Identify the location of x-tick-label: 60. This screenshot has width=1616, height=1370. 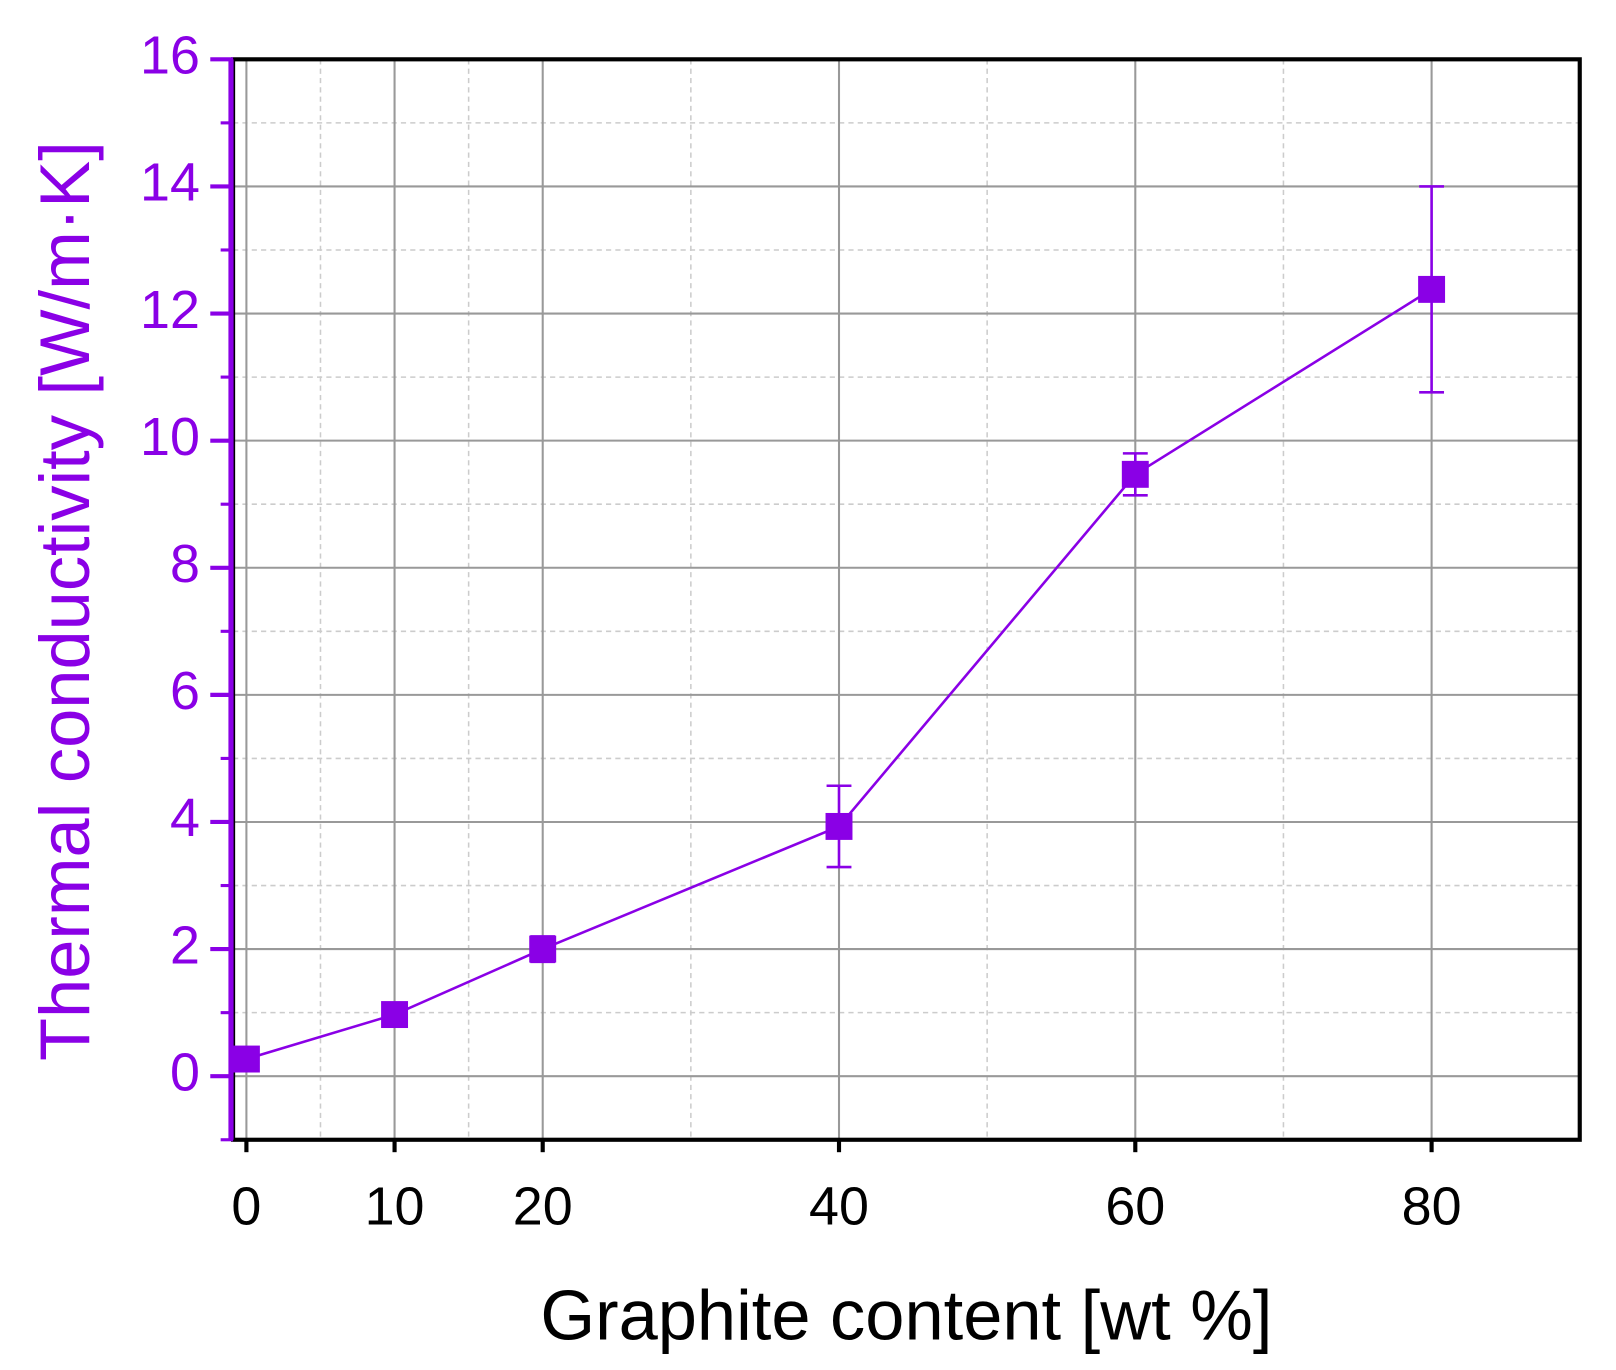
(1135, 1206).